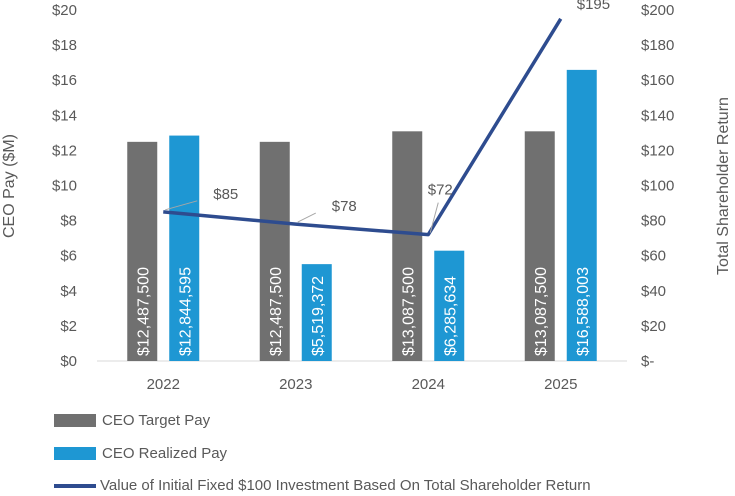 This screenshot has height=496, width=735. I want to click on y-tick-label: $18, so click(64, 45).